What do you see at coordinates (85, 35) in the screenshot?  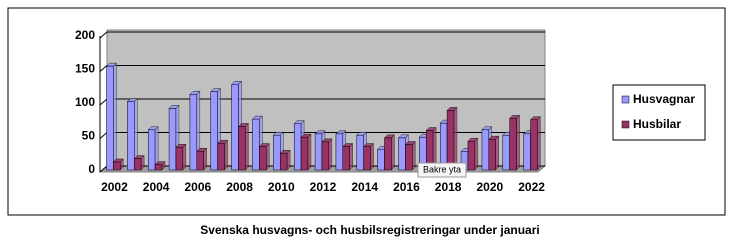 I see `y-tick-label: 200` at bounding box center [85, 35].